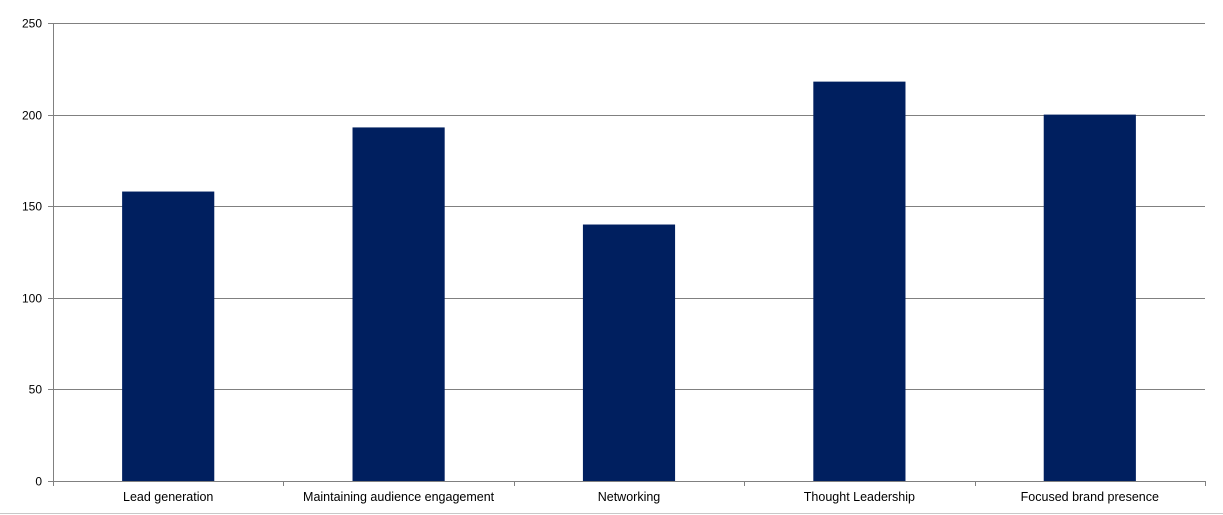 This screenshot has height=515, width=1223. Describe the element at coordinates (629, 497) in the screenshot. I see `x-tick-label: Networking` at that location.